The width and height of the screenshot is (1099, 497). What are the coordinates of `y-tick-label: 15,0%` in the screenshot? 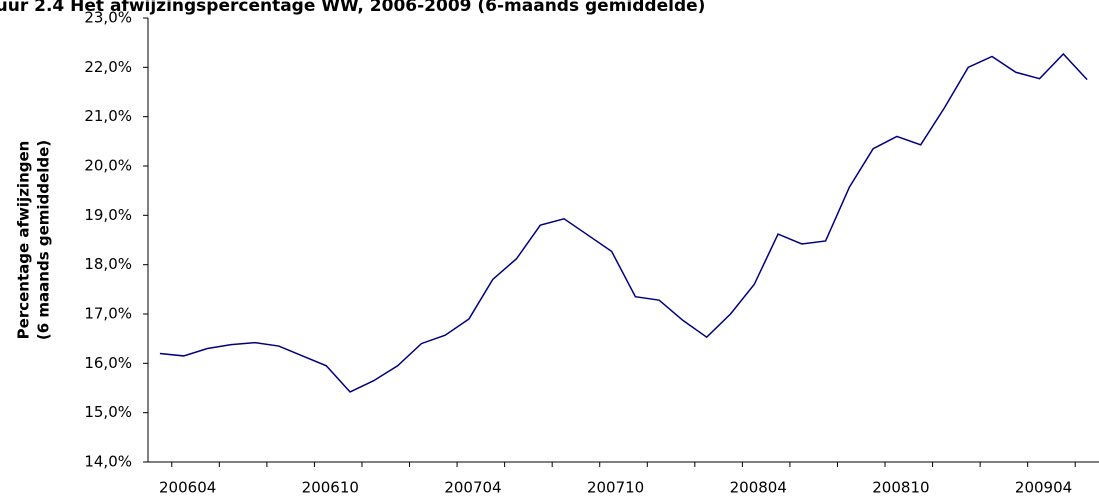 It's located at (108, 412).